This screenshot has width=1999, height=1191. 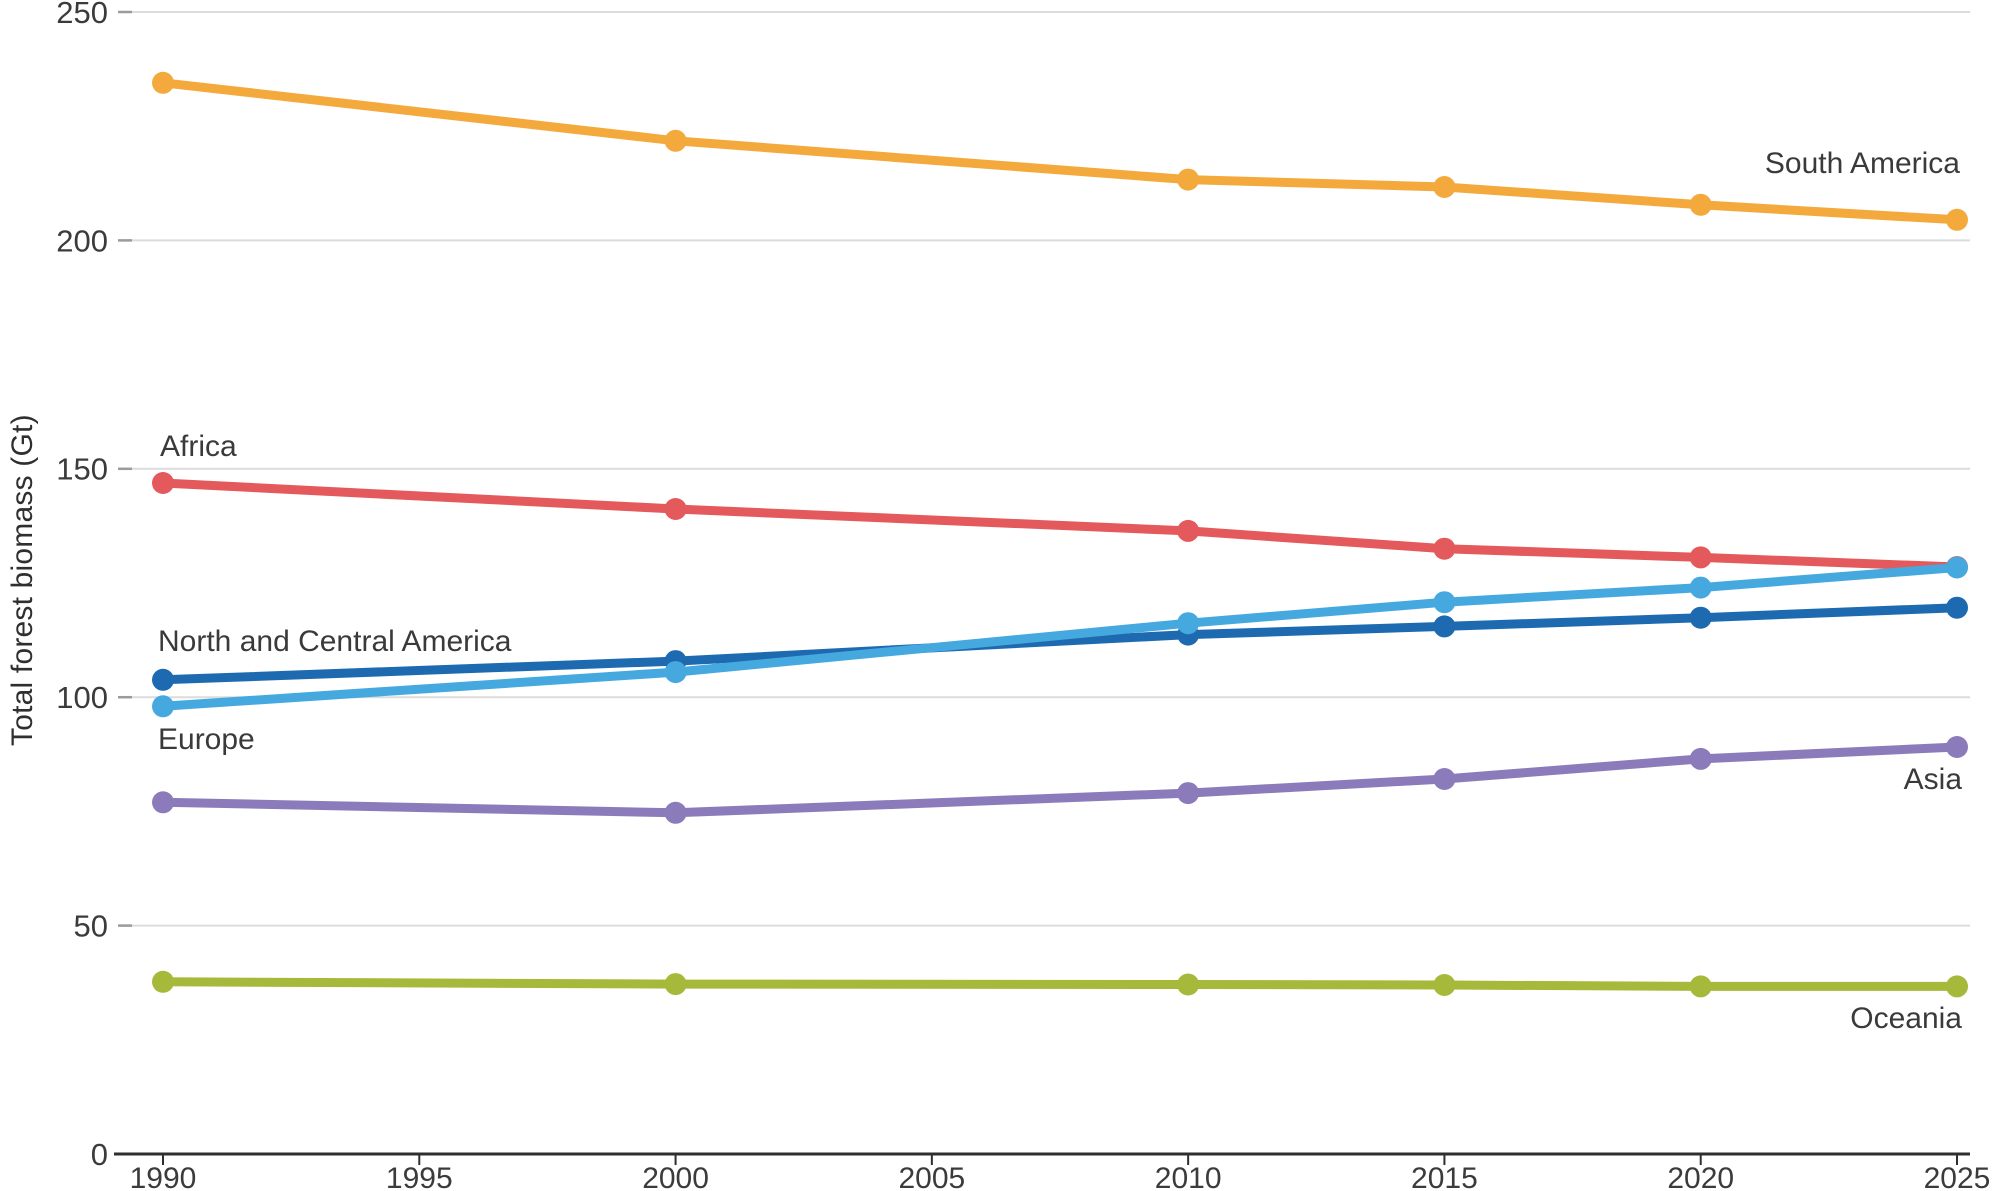 I want to click on series-line-north-and-central-america, so click(x=1060, y=644).